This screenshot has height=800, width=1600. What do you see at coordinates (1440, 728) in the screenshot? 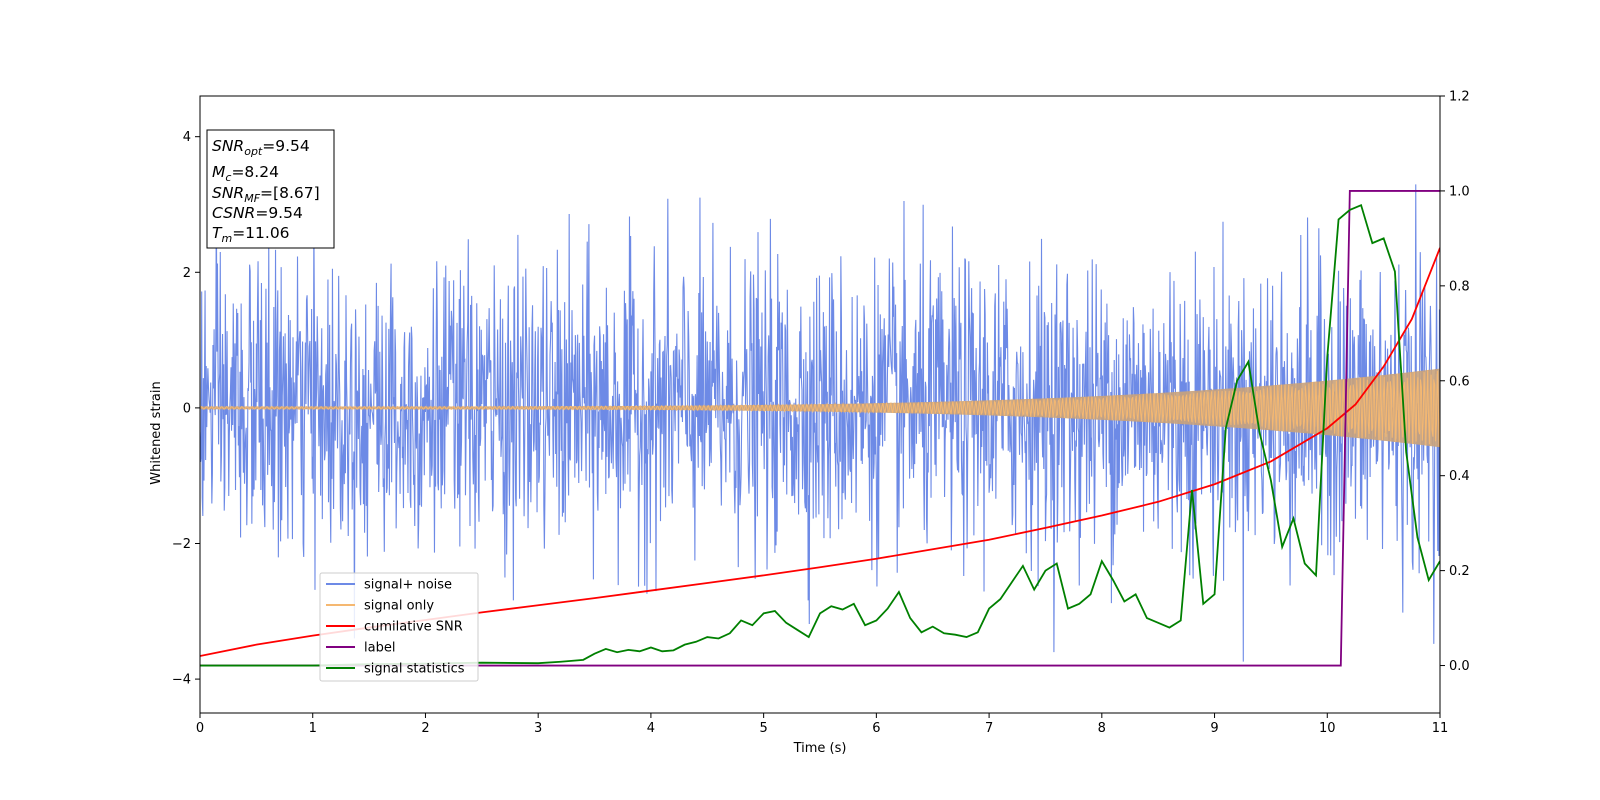
I see `x-tick-label: 11` at bounding box center [1440, 728].